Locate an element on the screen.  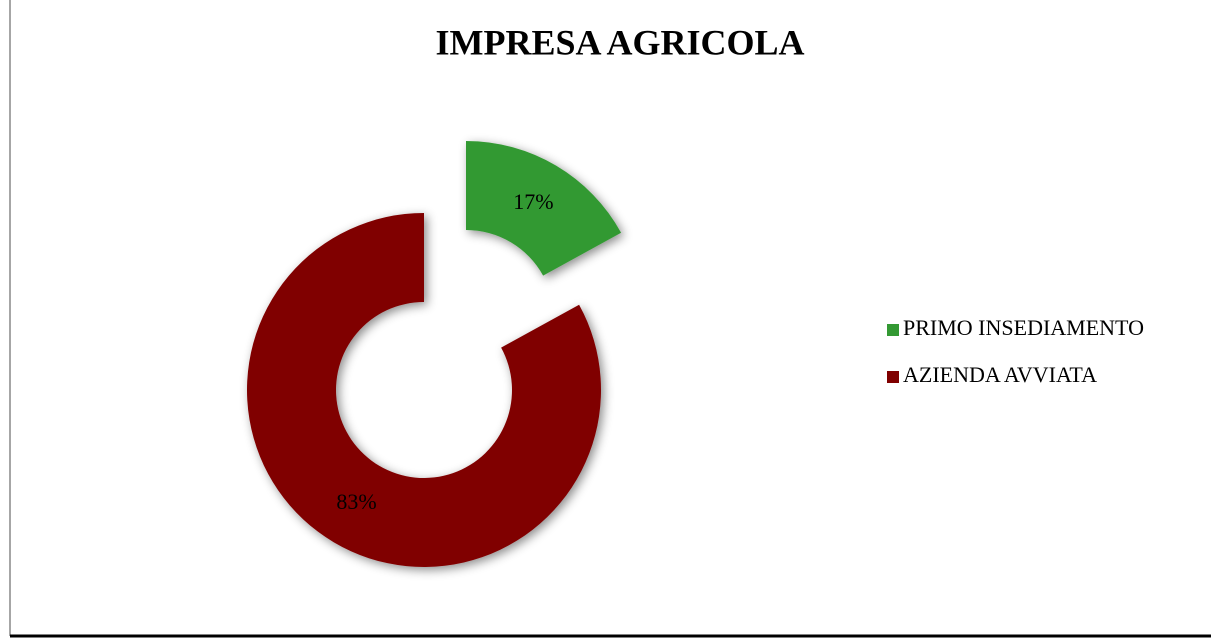
donut-slice is located at coordinates (544, 208).